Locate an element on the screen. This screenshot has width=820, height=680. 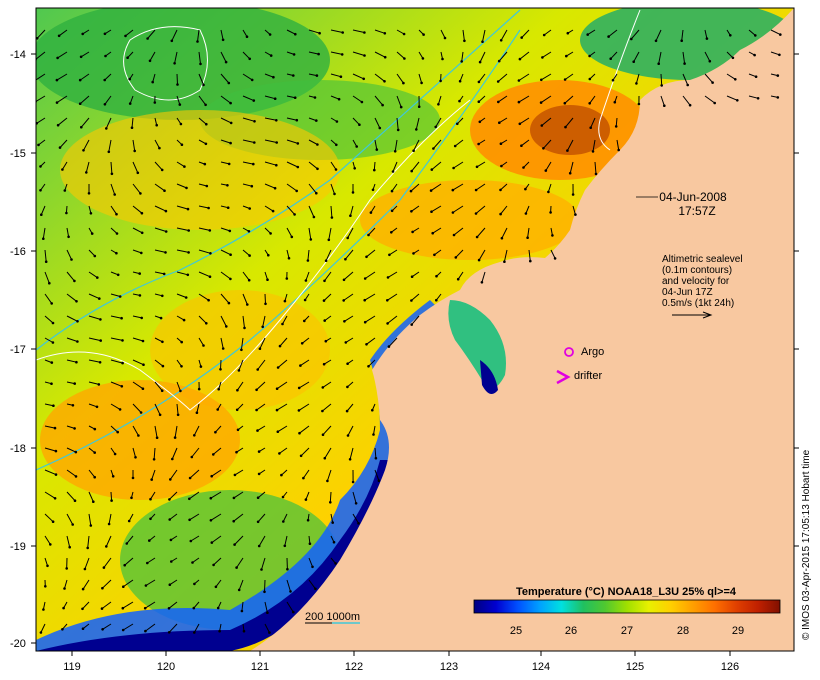
lat-tick-label: -15 is located at coordinates (18, 154).